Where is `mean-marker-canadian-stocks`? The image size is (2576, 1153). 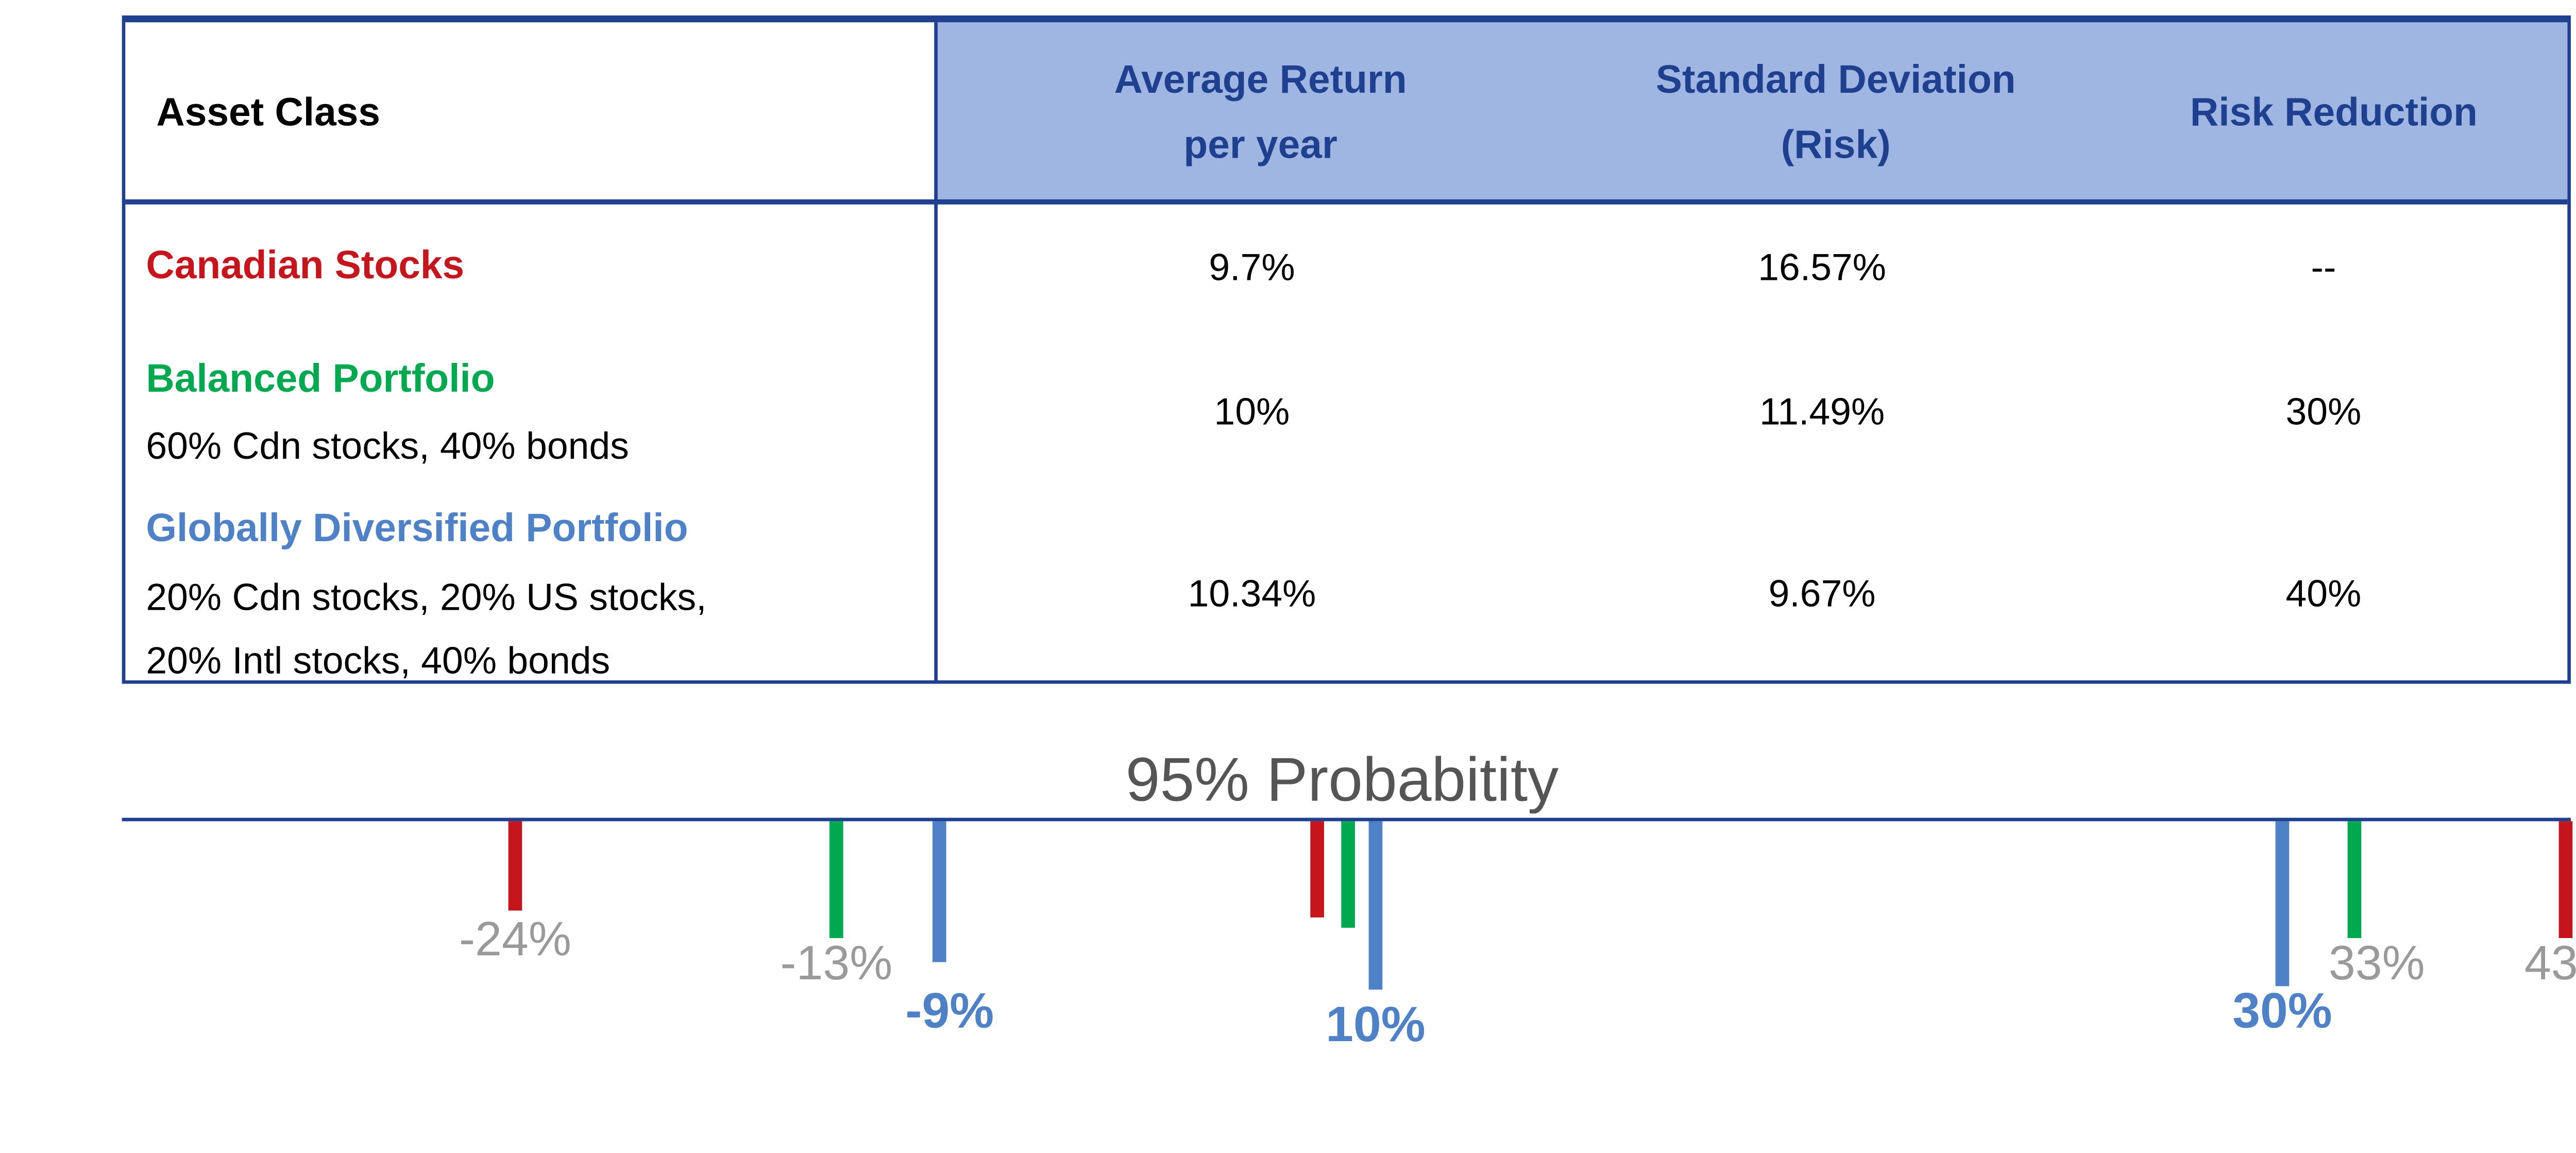
mean-marker-canadian-stocks is located at coordinates (1317, 869).